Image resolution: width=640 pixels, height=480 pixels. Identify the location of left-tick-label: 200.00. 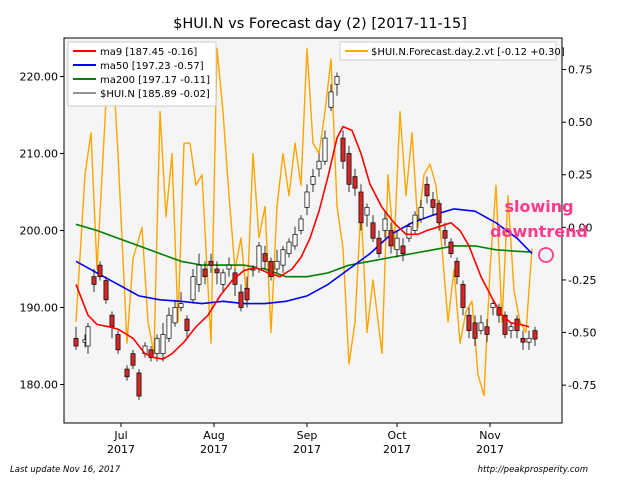
(39, 231).